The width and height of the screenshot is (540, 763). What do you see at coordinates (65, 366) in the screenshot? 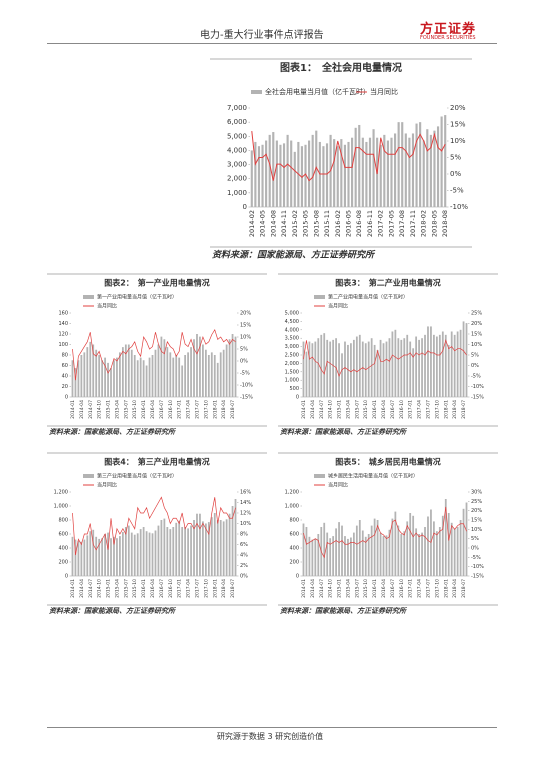
I see `y-tick-label: 60` at bounding box center [65, 366].